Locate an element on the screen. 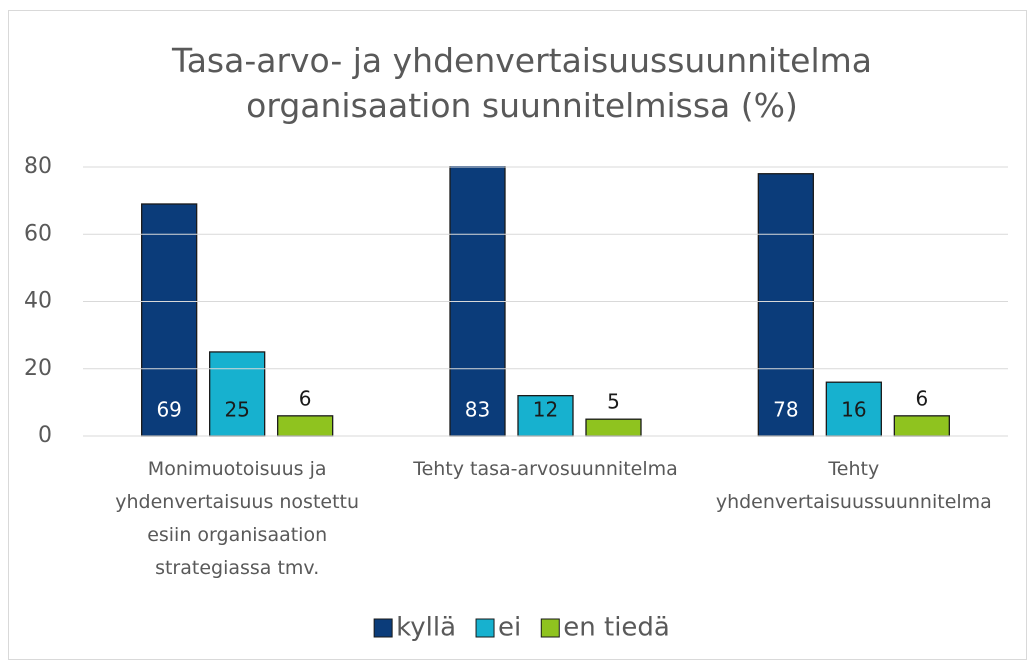 This screenshot has width=1035, height=671. x-tick-label: Tehty yhdenvertaisuussuunnitelma is located at coordinates (853, 485).